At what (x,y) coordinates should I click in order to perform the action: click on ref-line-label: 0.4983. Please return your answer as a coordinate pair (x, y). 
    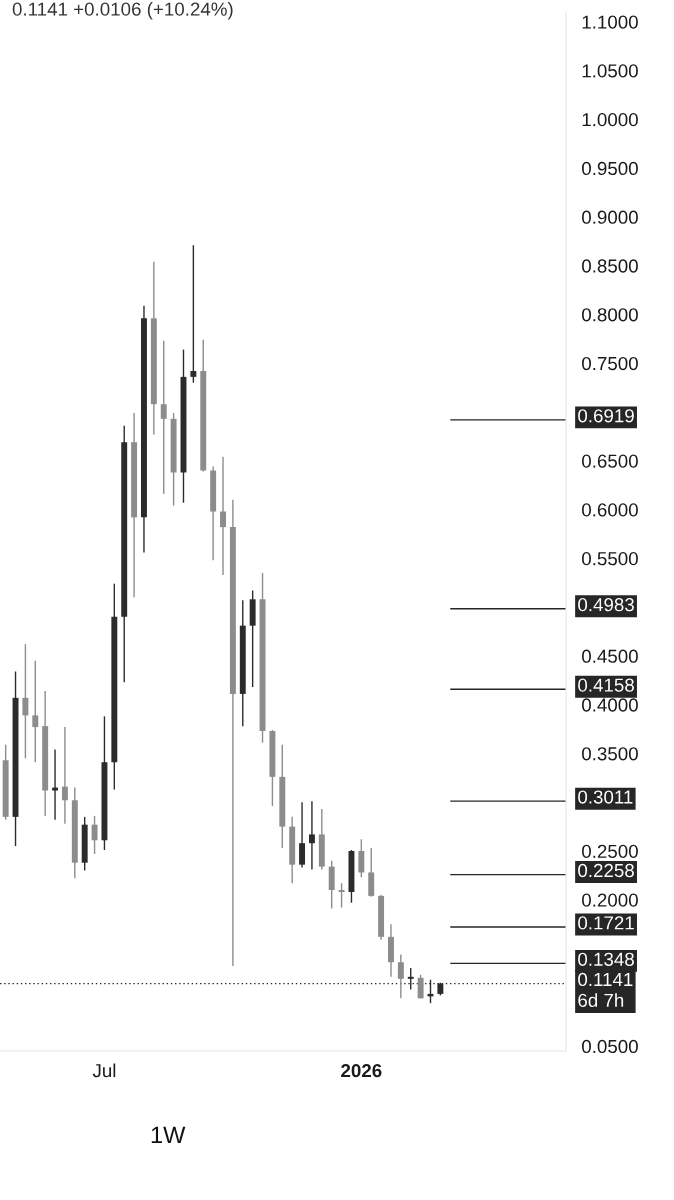
    Looking at the image, I should click on (606, 605).